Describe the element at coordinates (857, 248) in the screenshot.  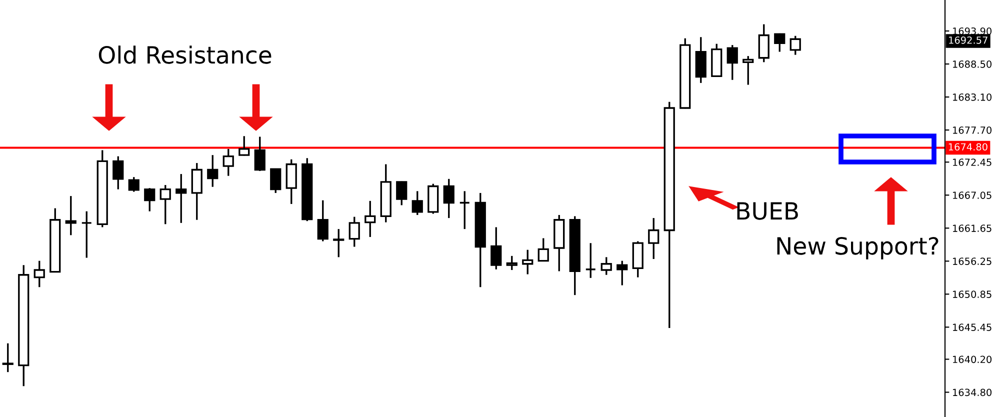
I see `annotation: New Support?` at that location.